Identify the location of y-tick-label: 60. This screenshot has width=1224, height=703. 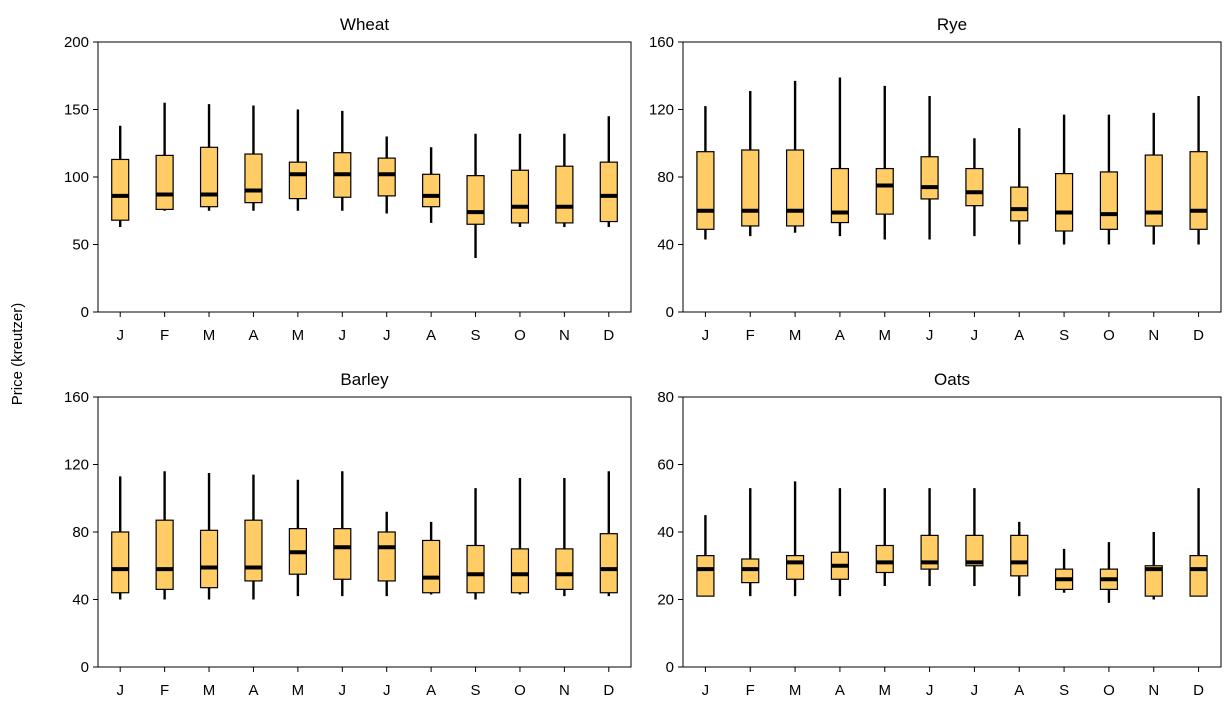
(665, 465).